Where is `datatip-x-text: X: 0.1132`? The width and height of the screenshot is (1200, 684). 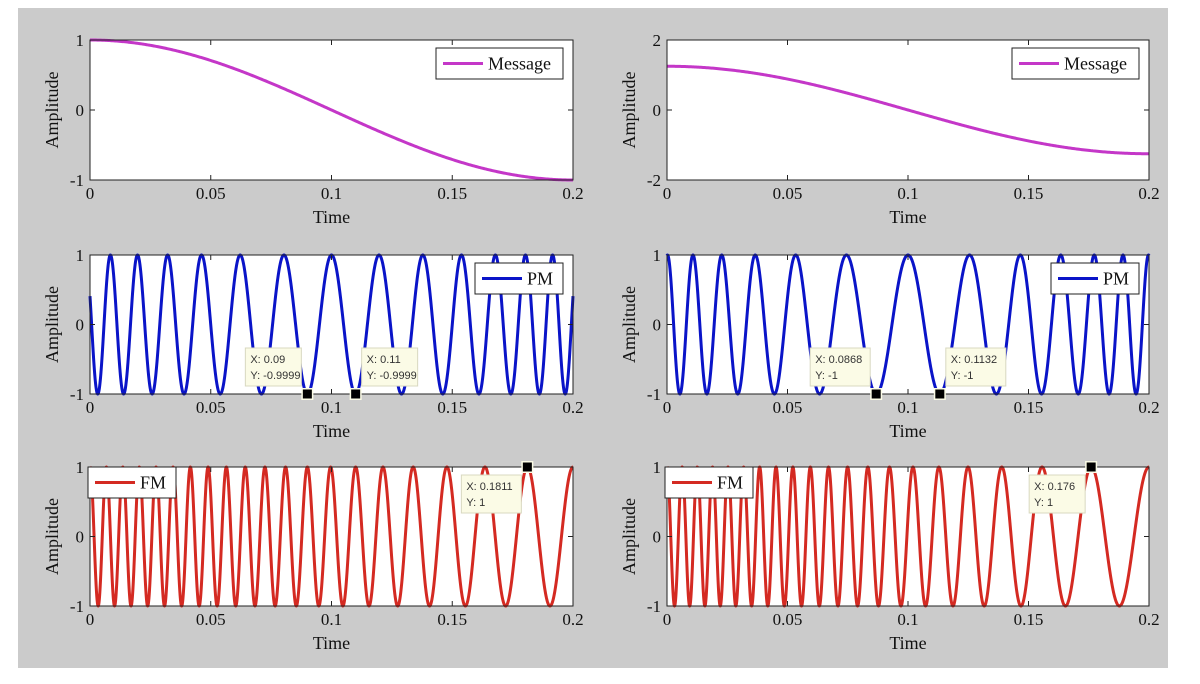 datatip-x-text: X: 0.1132 is located at coordinates (974, 360).